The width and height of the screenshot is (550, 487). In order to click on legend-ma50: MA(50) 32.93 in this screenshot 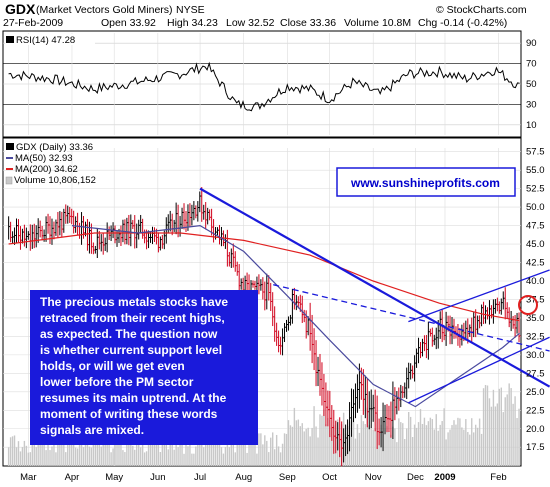, I will do `click(44, 158)`.